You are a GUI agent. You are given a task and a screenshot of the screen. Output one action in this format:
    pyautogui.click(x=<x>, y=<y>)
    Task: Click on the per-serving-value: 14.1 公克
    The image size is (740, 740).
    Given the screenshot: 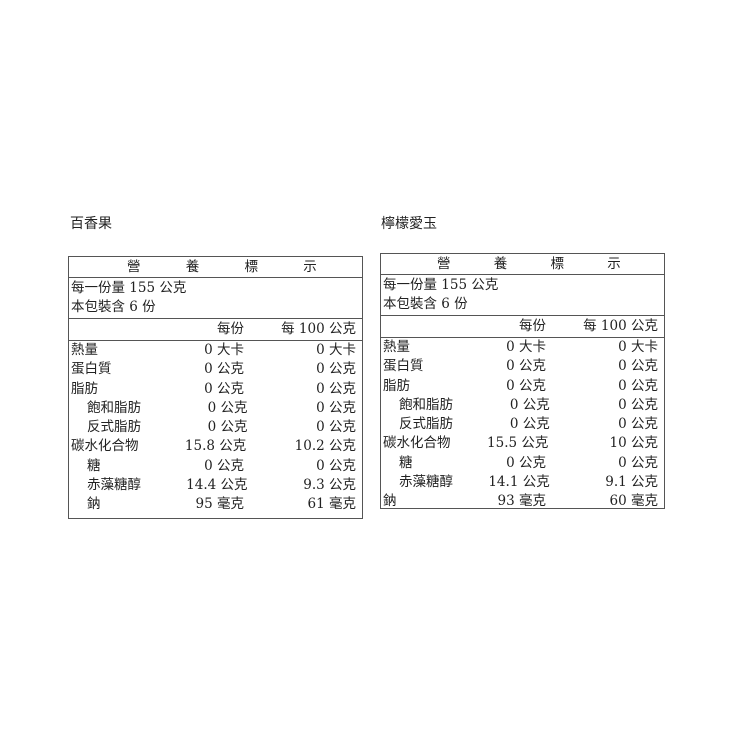 What is the action you would take?
    pyautogui.click(x=519, y=482)
    